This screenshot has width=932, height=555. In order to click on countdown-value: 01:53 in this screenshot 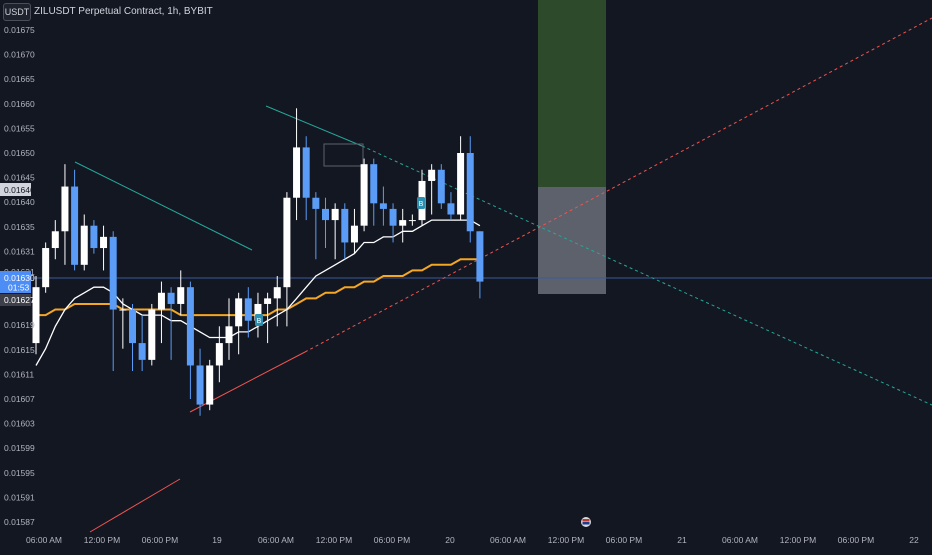, I will do `click(19, 288)`.